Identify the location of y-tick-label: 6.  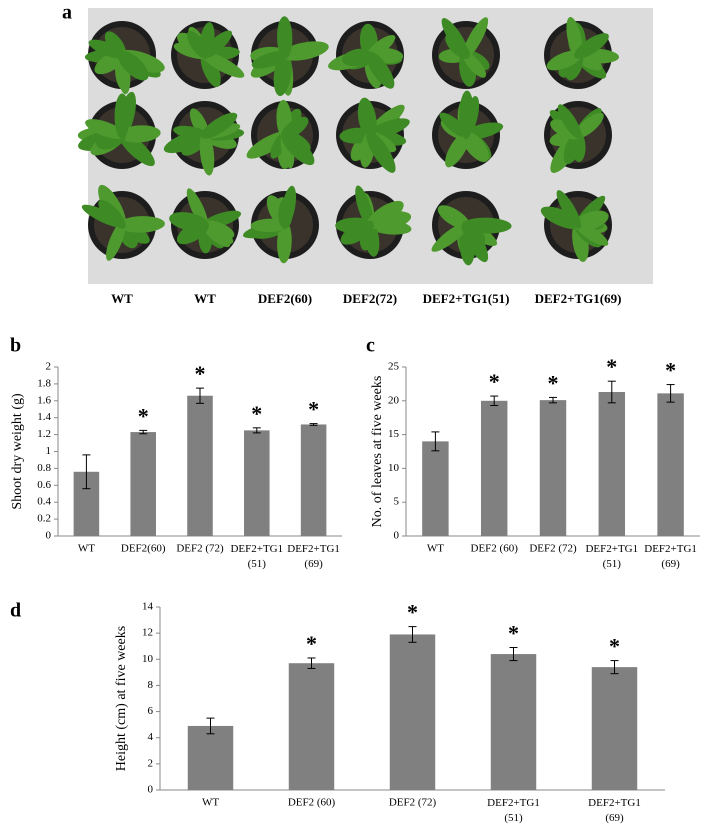
(151, 711).